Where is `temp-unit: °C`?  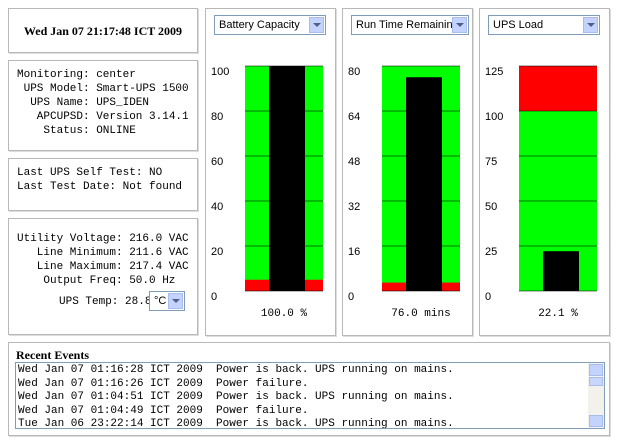 temp-unit: °C is located at coordinates (160, 301).